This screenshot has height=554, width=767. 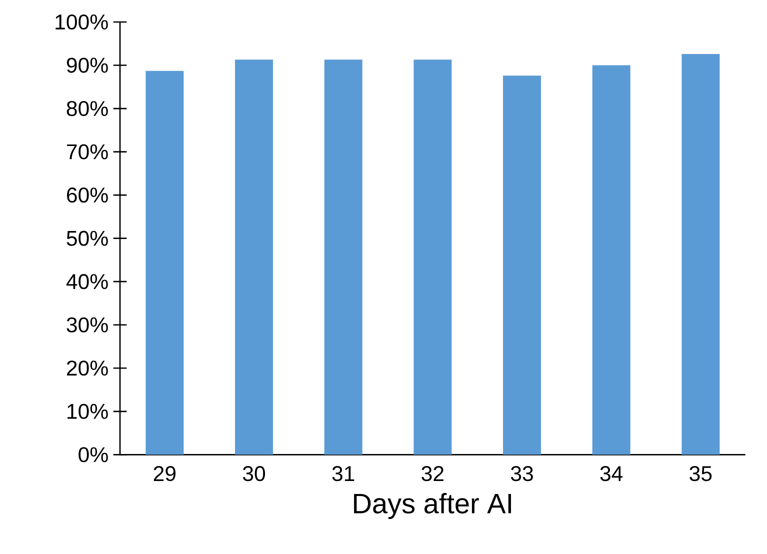 I want to click on y-tick-label: 40%, so click(x=87, y=282).